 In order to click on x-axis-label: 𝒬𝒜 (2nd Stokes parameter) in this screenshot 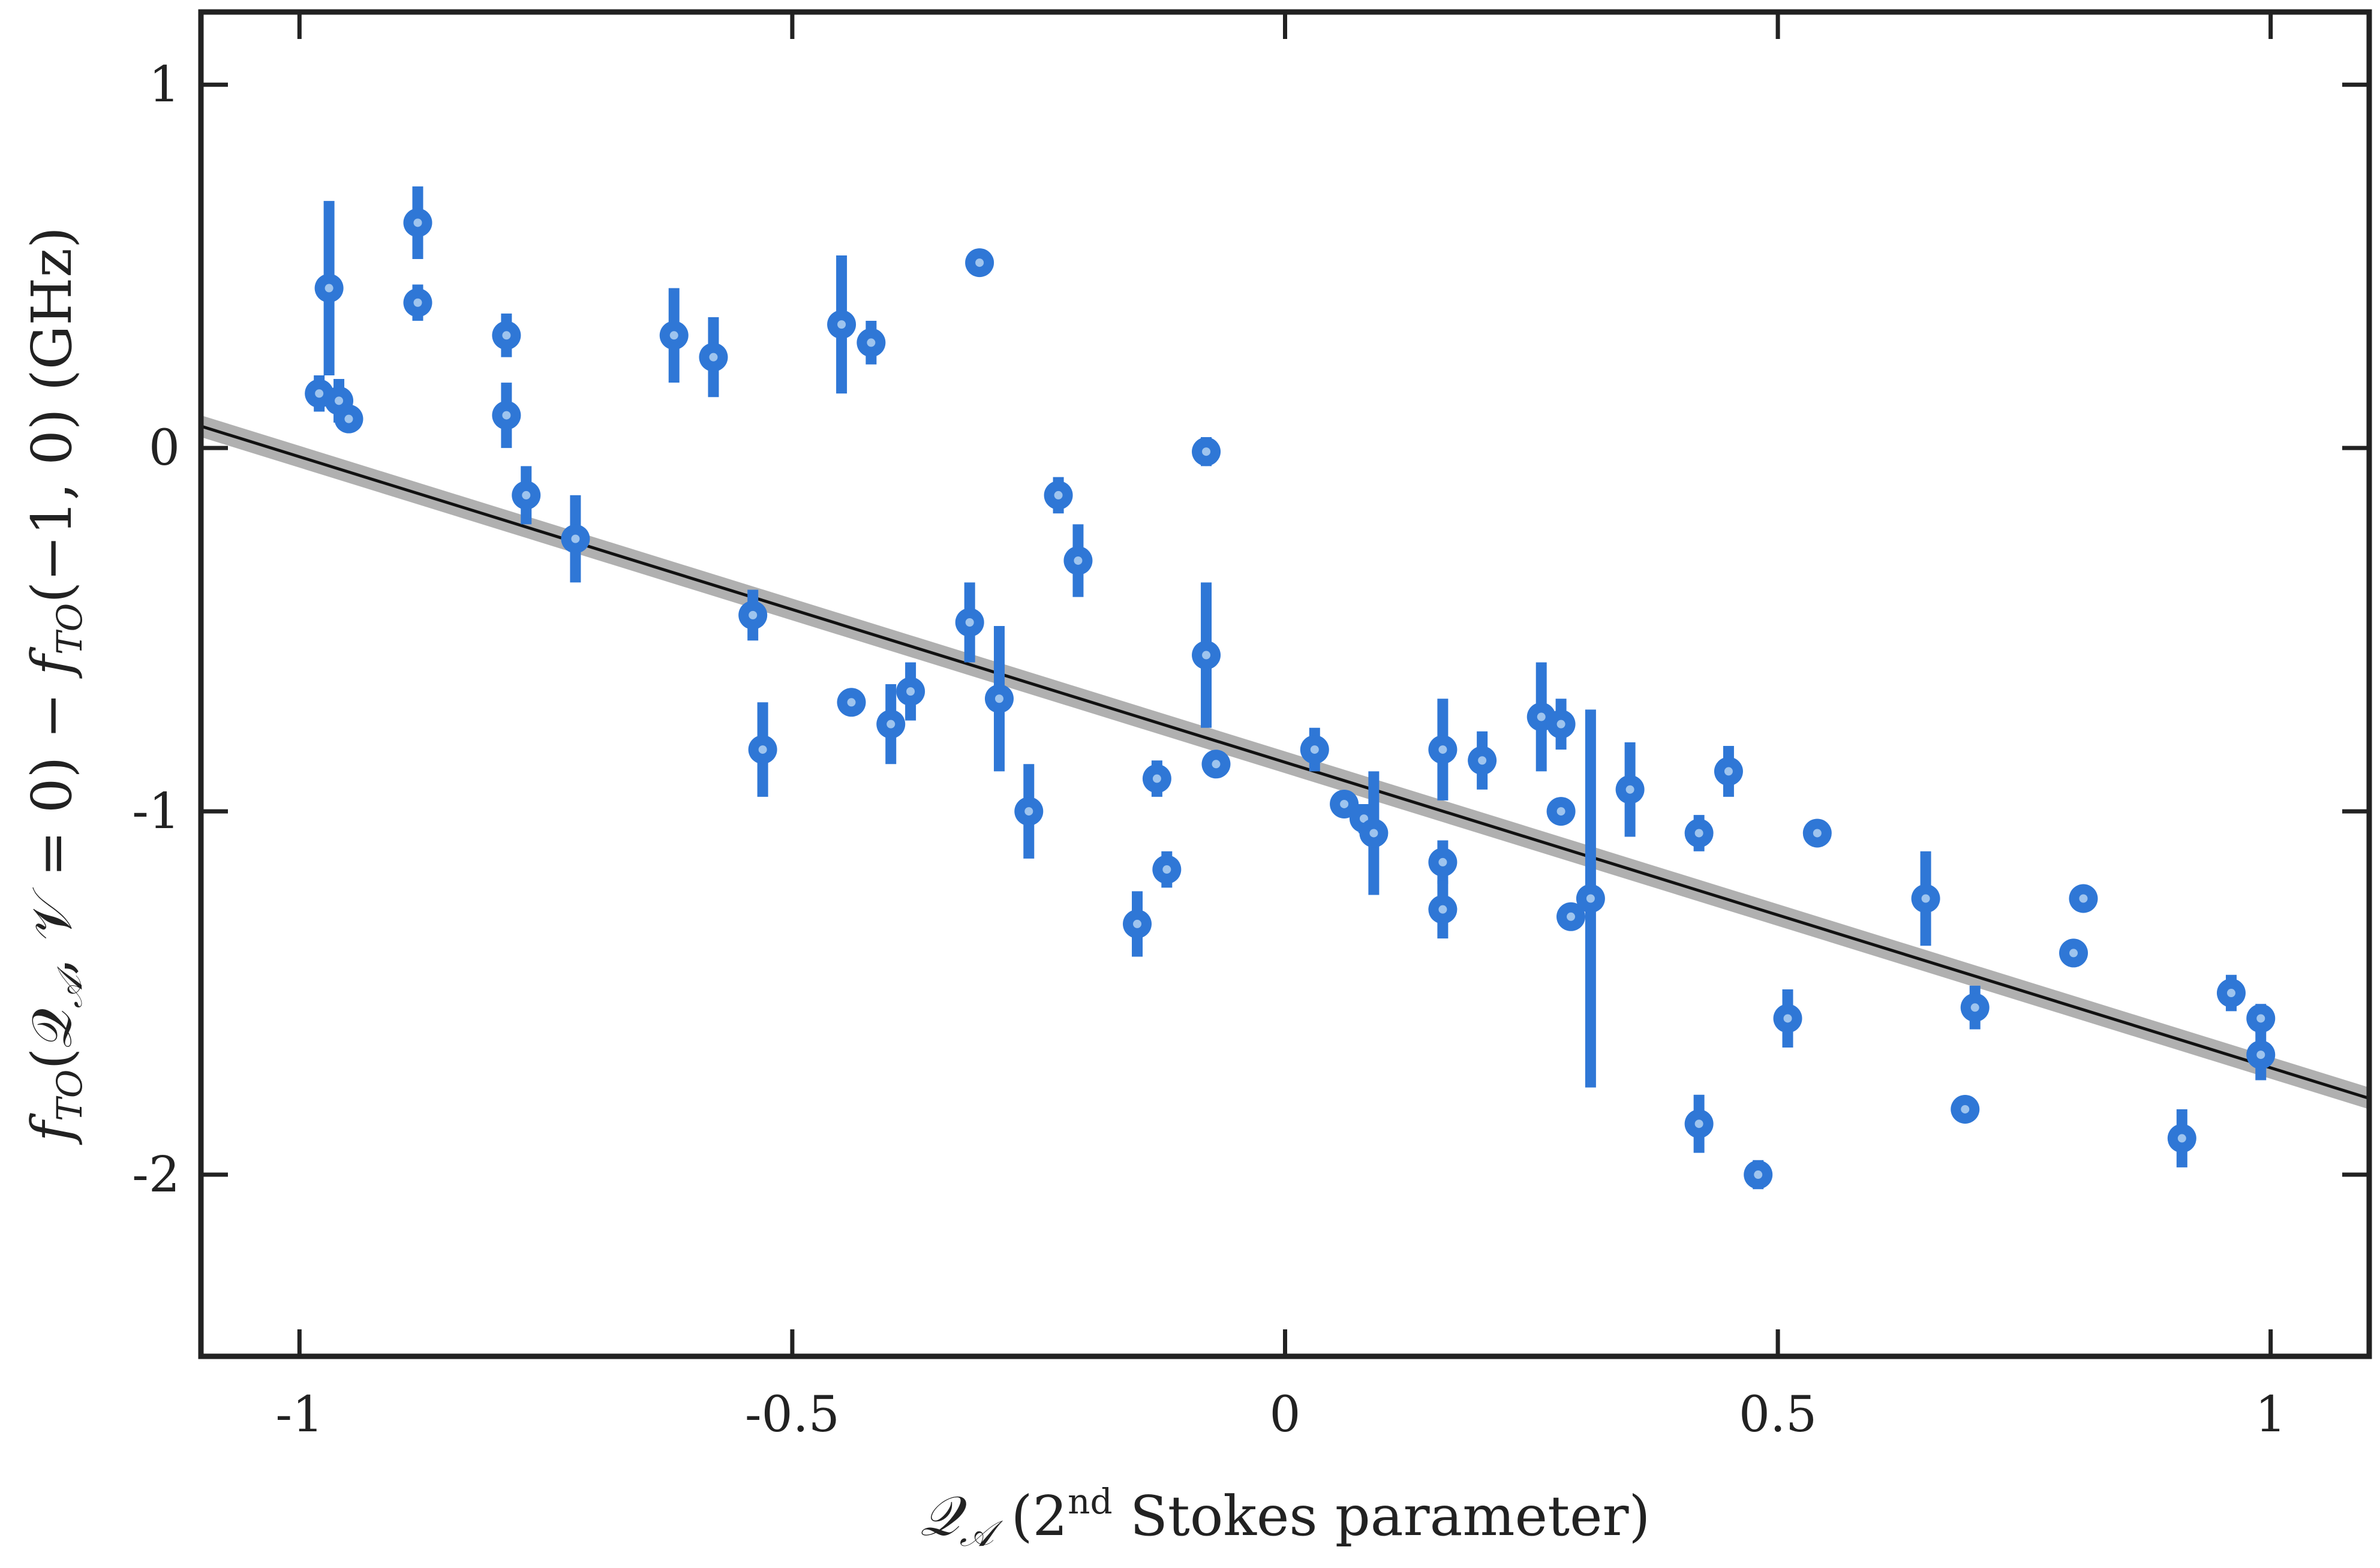, I will do `click(1286, 1518)`.